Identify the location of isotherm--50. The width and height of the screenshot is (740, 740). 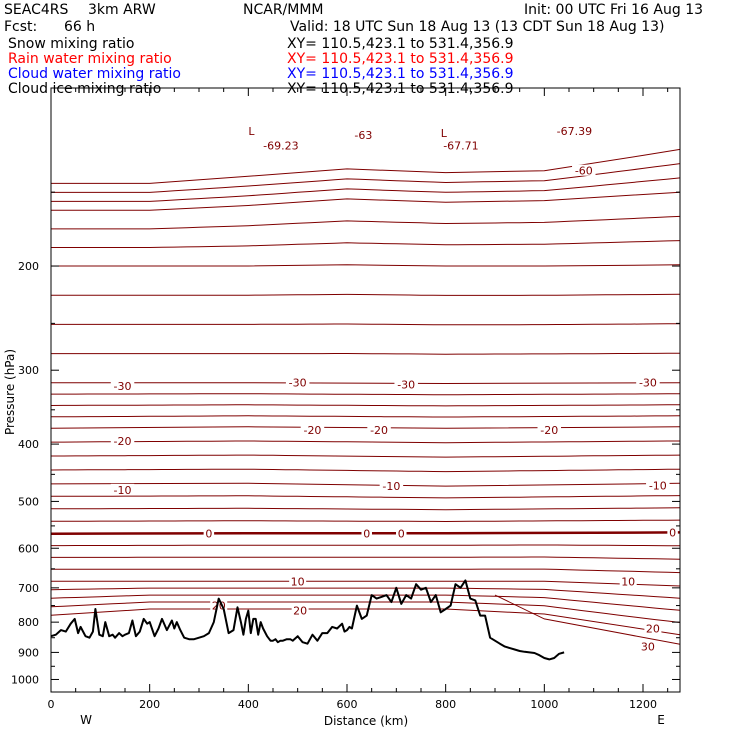
(366, 201).